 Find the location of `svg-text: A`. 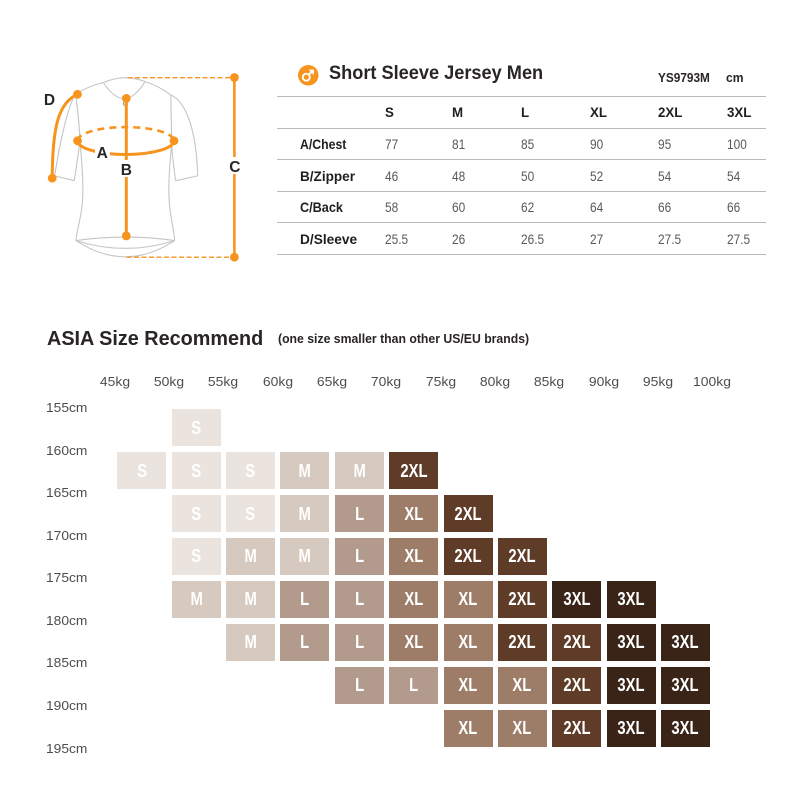

svg-text: A is located at coordinates (102, 153).